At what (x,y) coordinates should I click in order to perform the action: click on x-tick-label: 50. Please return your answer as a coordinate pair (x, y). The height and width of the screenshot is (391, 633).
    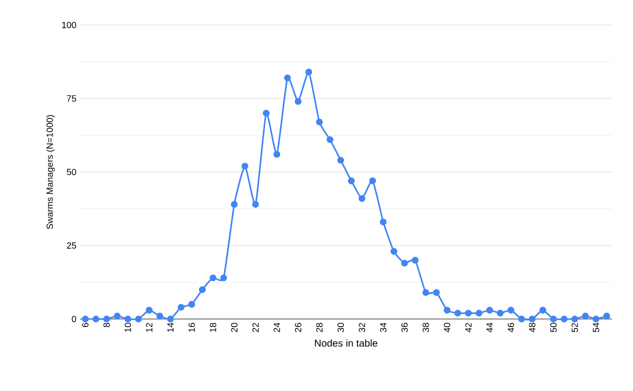
    Looking at the image, I should click on (553, 327).